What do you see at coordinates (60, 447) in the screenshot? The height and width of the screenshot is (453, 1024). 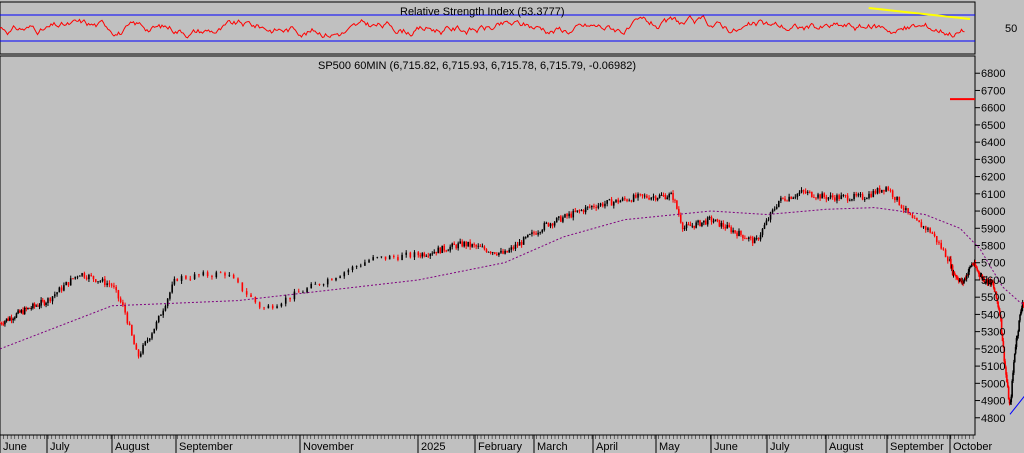 I see `x-tick-label: July` at bounding box center [60, 447].